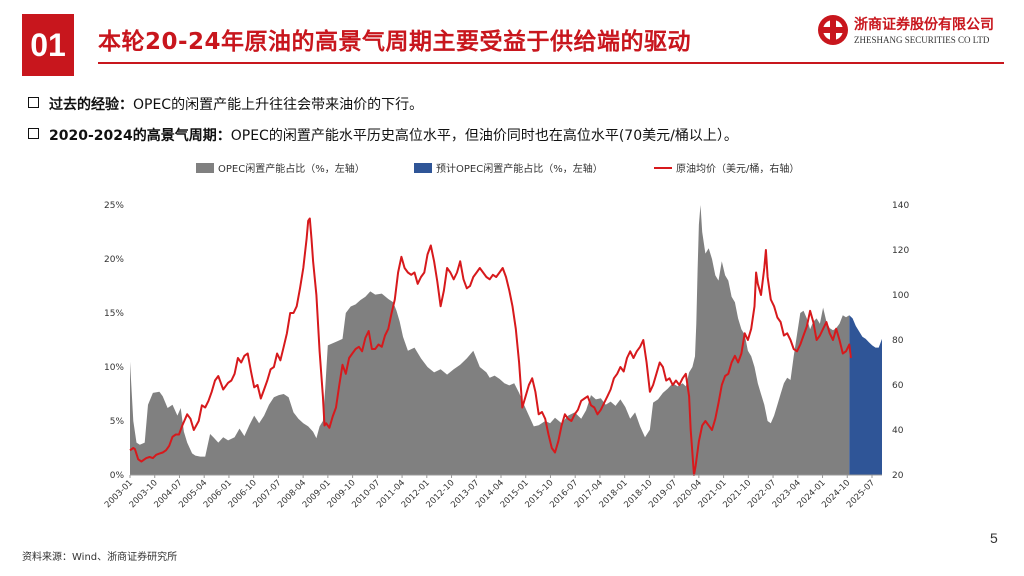 The height and width of the screenshot is (576, 1024). Describe the element at coordinates (140, 136) in the screenshot. I see `bullet-bold: 2020-2024的高景气周期：` at that location.